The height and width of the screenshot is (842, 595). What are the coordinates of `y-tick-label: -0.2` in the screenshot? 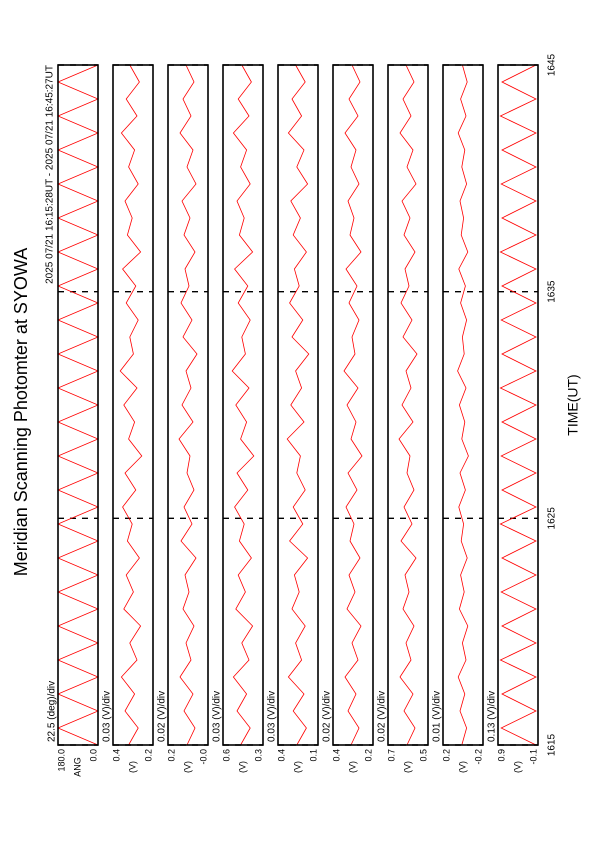 It's located at (478, 757).